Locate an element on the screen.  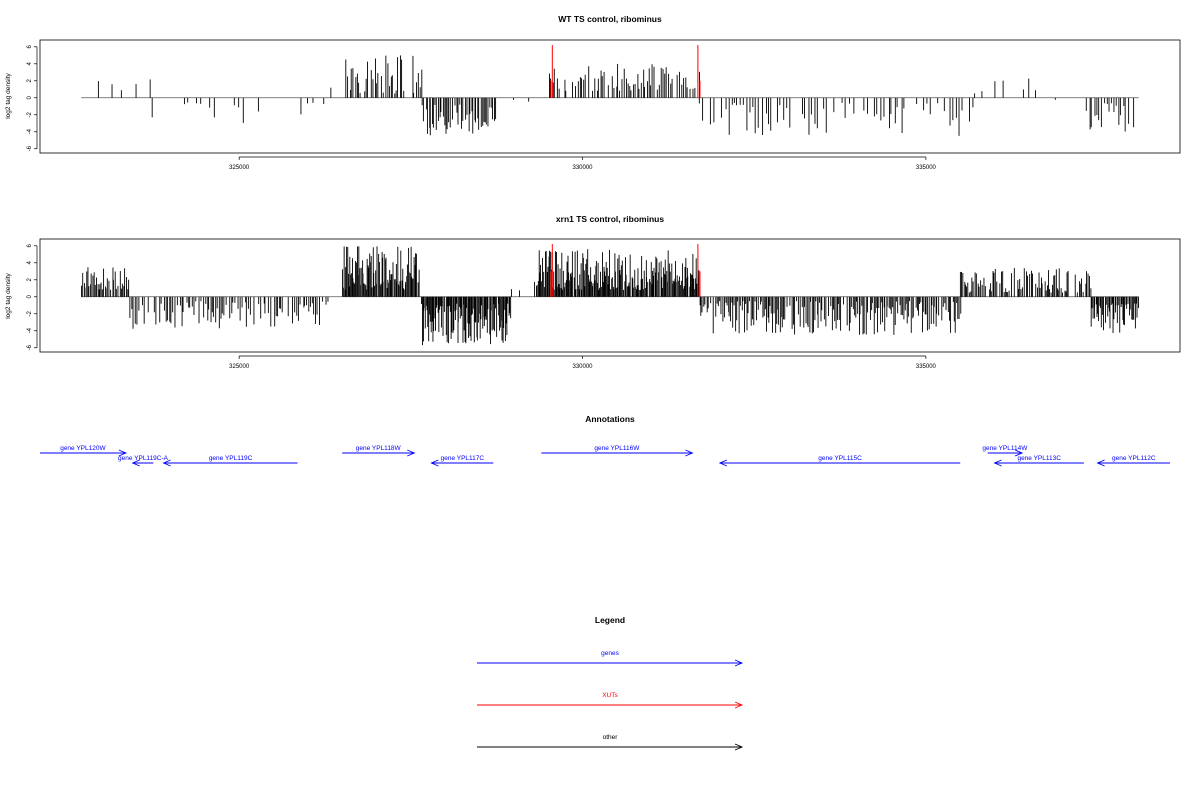
wt-y-axis-label: log2 tag density is located at coordinates (8, 95).